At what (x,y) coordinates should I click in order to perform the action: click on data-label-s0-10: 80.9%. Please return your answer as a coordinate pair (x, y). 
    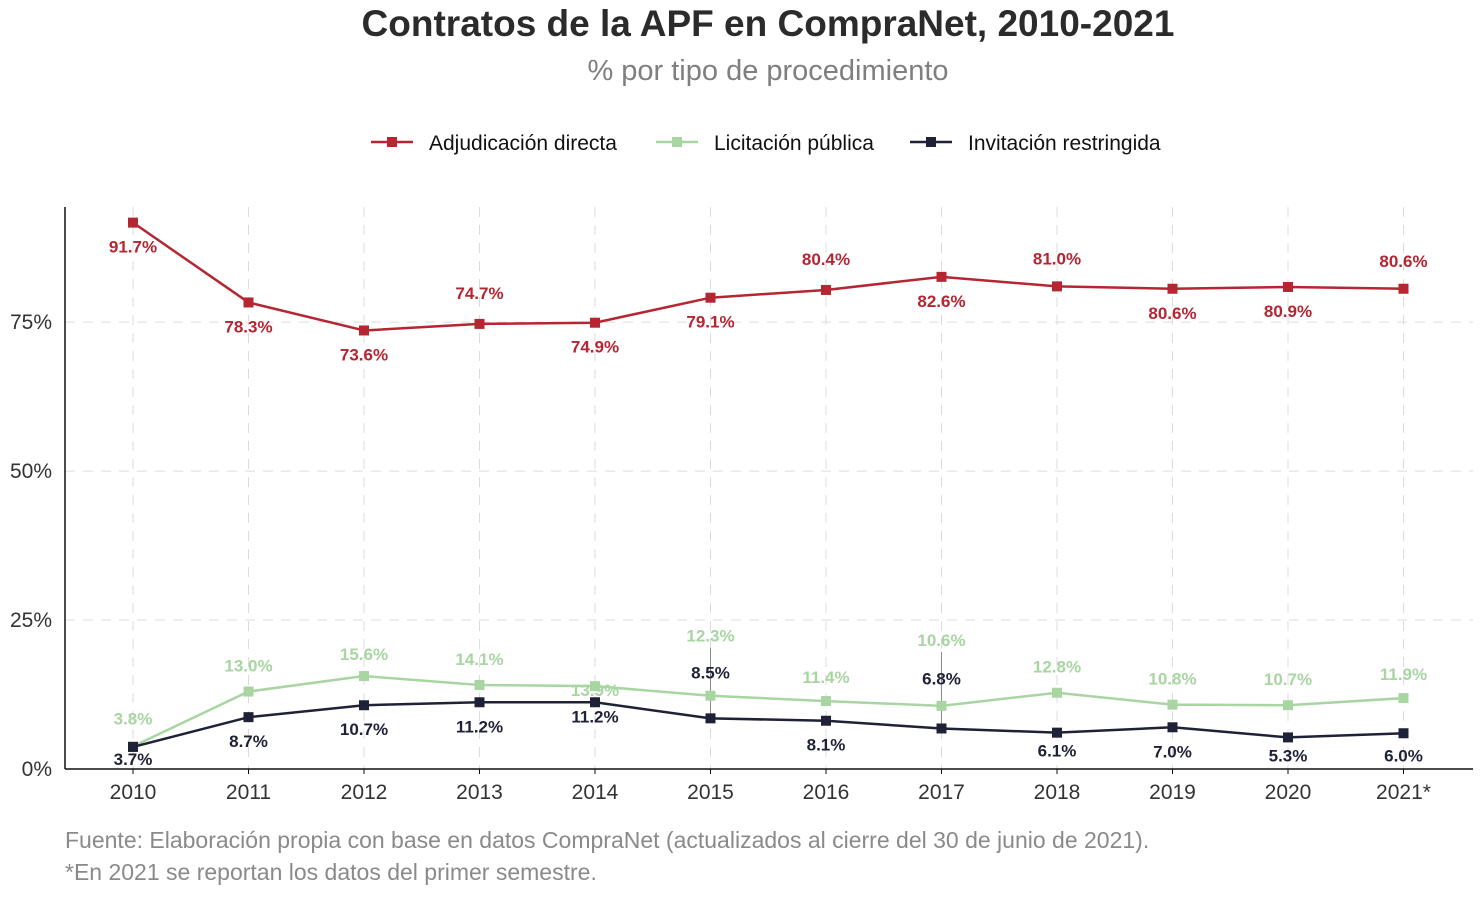
    Looking at the image, I should click on (1288, 311).